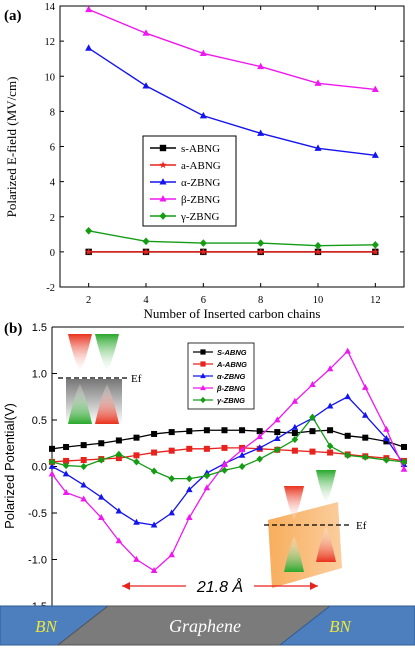 The image size is (415, 651). I want to click on conduction-cone-red-right, so click(294, 503).